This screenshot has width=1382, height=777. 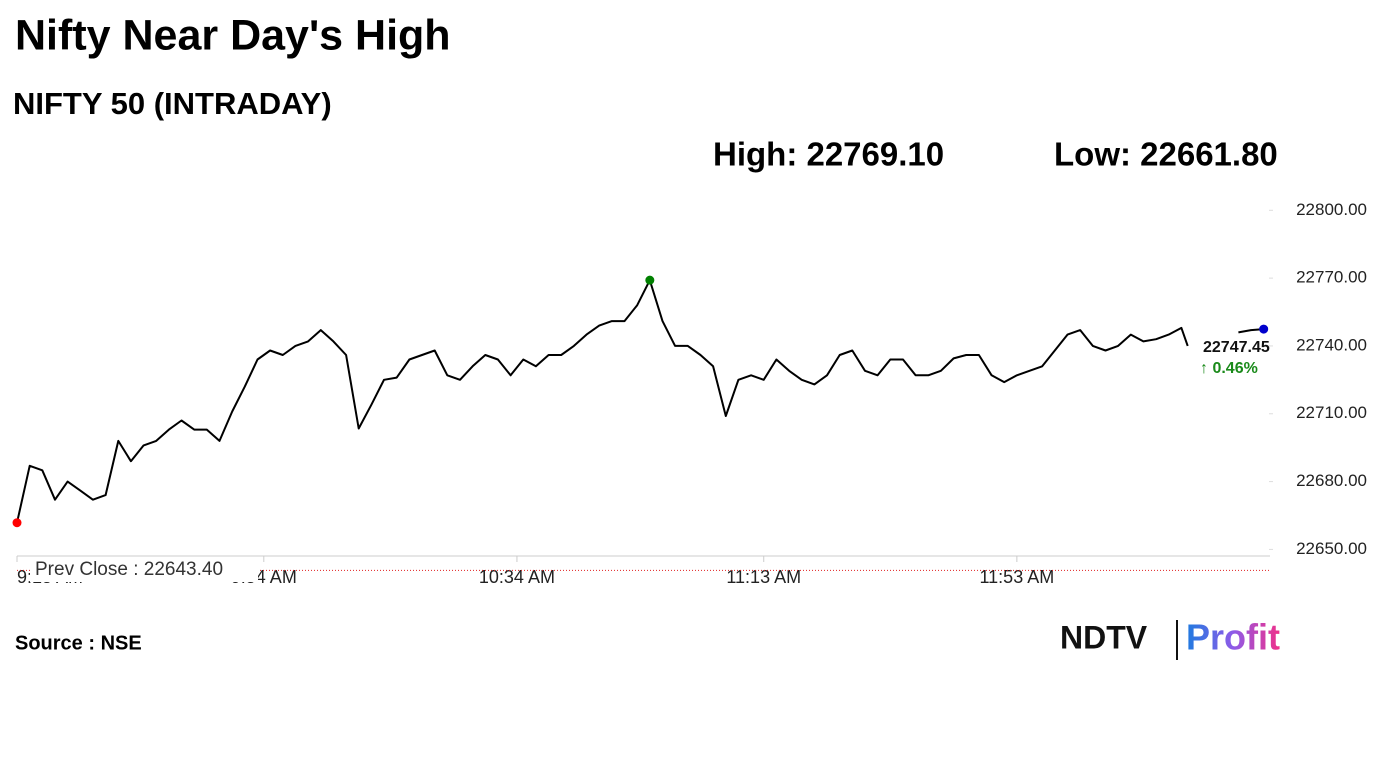 What do you see at coordinates (233, 35) in the screenshot?
I see `chart-title: Nifty Near Day's High` at bounding box center [233, 35].